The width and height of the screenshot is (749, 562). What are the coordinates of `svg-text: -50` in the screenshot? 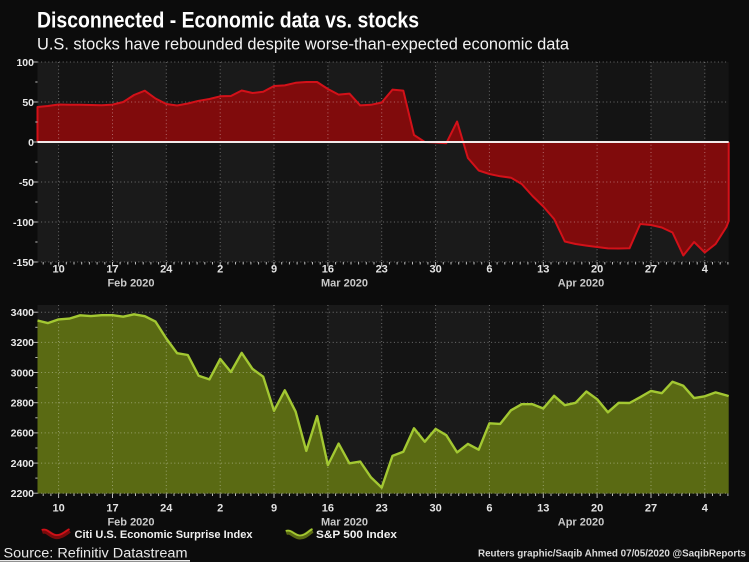 It's located at (26, 183).